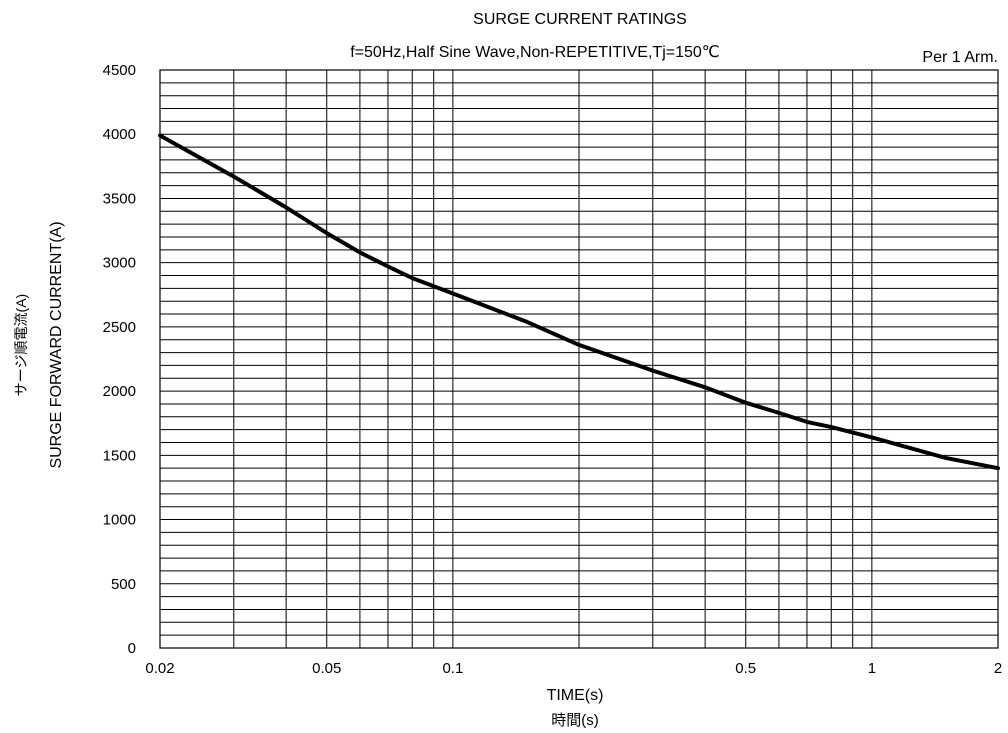  What do you see at coordinates (119, 70) in the screenshot?
I see `y-tick-label: 4500` at bounding box center [119, 70].